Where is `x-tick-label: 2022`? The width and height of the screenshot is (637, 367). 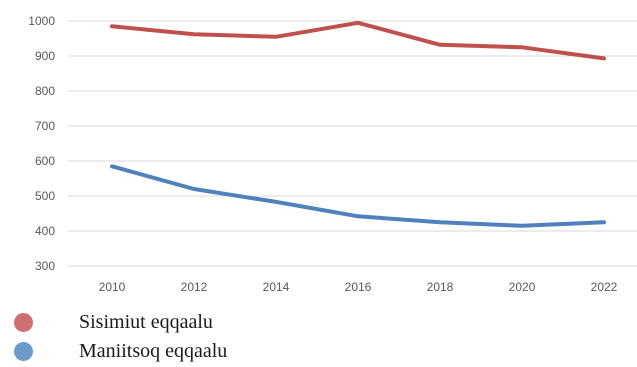
x-tick-label: 2022 is located at coordinates (604, 287).